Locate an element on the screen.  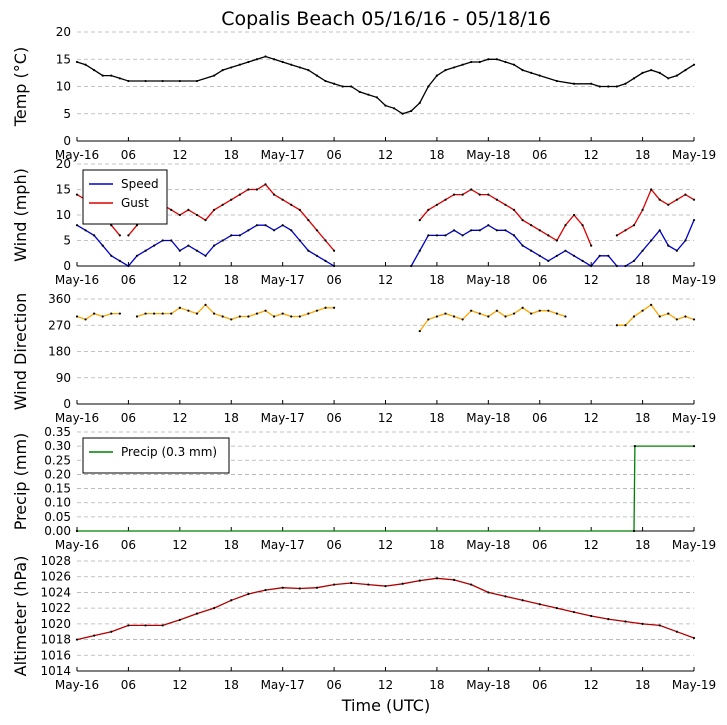
y-tick-label: 1026 is located at coordinates (55, 577).